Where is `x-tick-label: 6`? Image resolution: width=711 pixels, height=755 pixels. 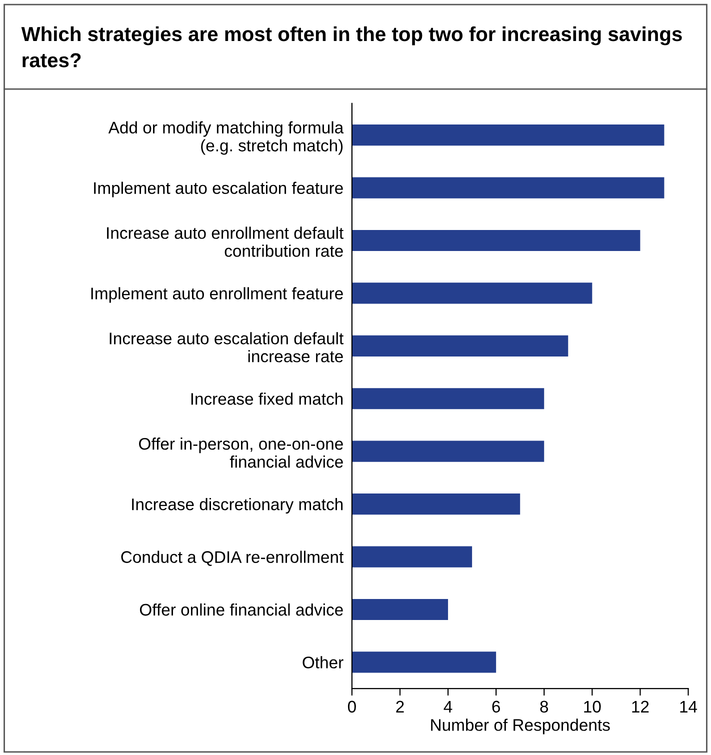 x-tick-label: 6 is located at coordinates (496, 706).